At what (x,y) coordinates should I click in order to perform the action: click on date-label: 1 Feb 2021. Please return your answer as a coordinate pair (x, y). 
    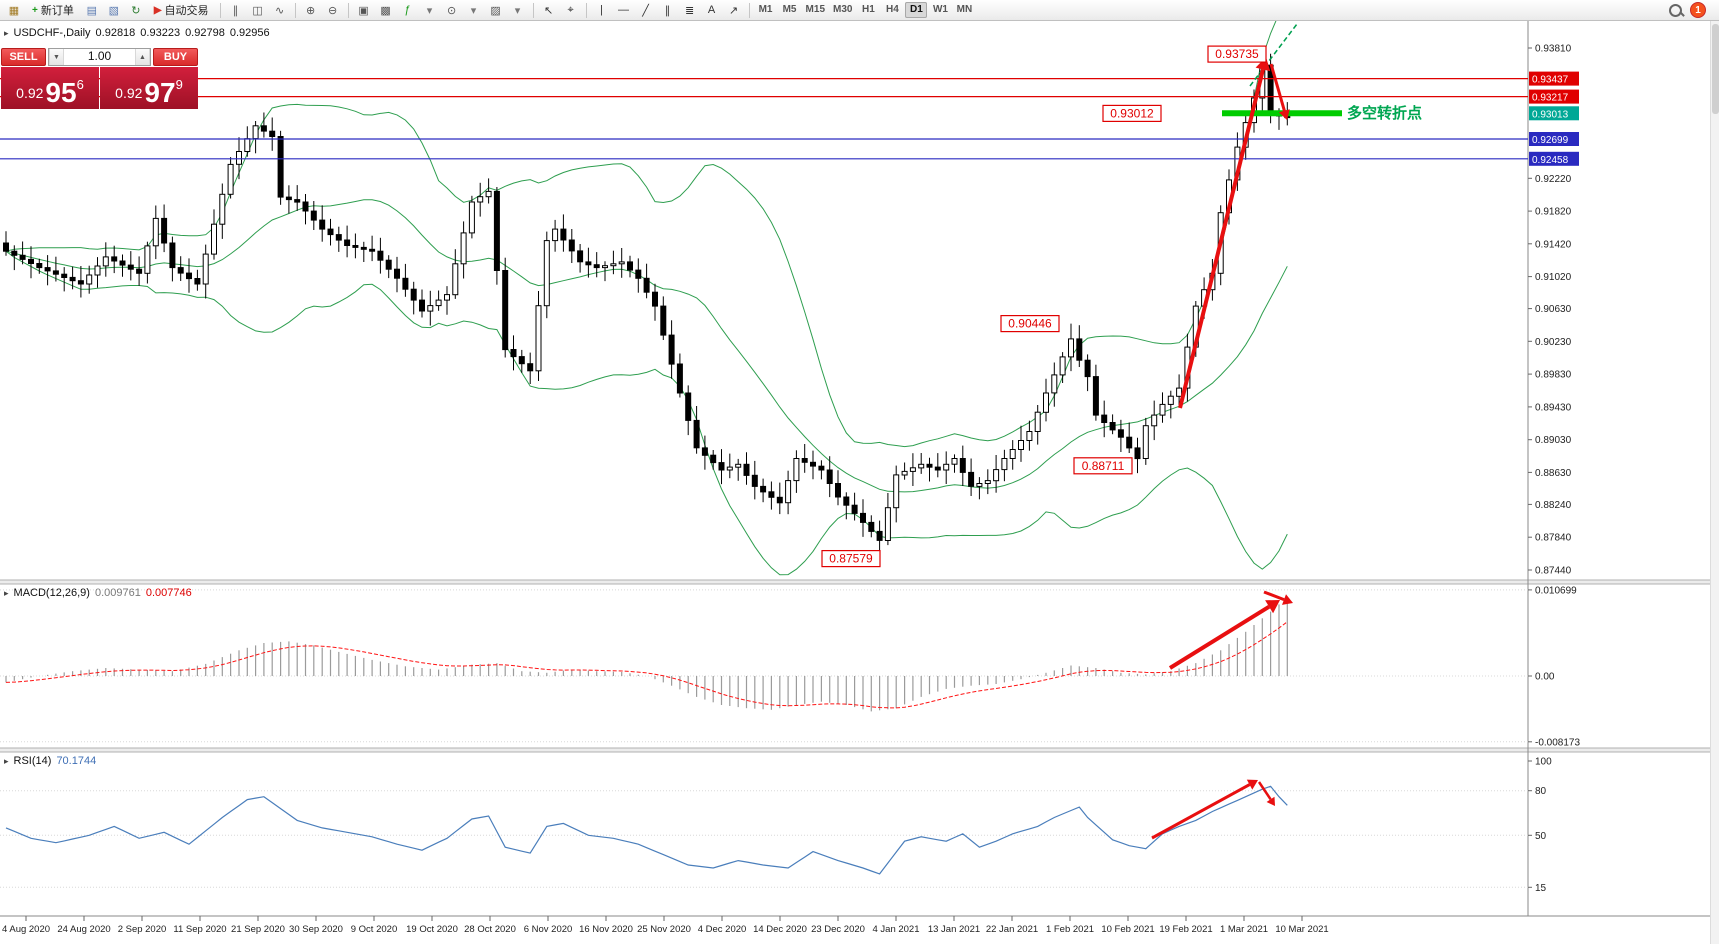
    Looking at the image, I should click on (1070, 929).